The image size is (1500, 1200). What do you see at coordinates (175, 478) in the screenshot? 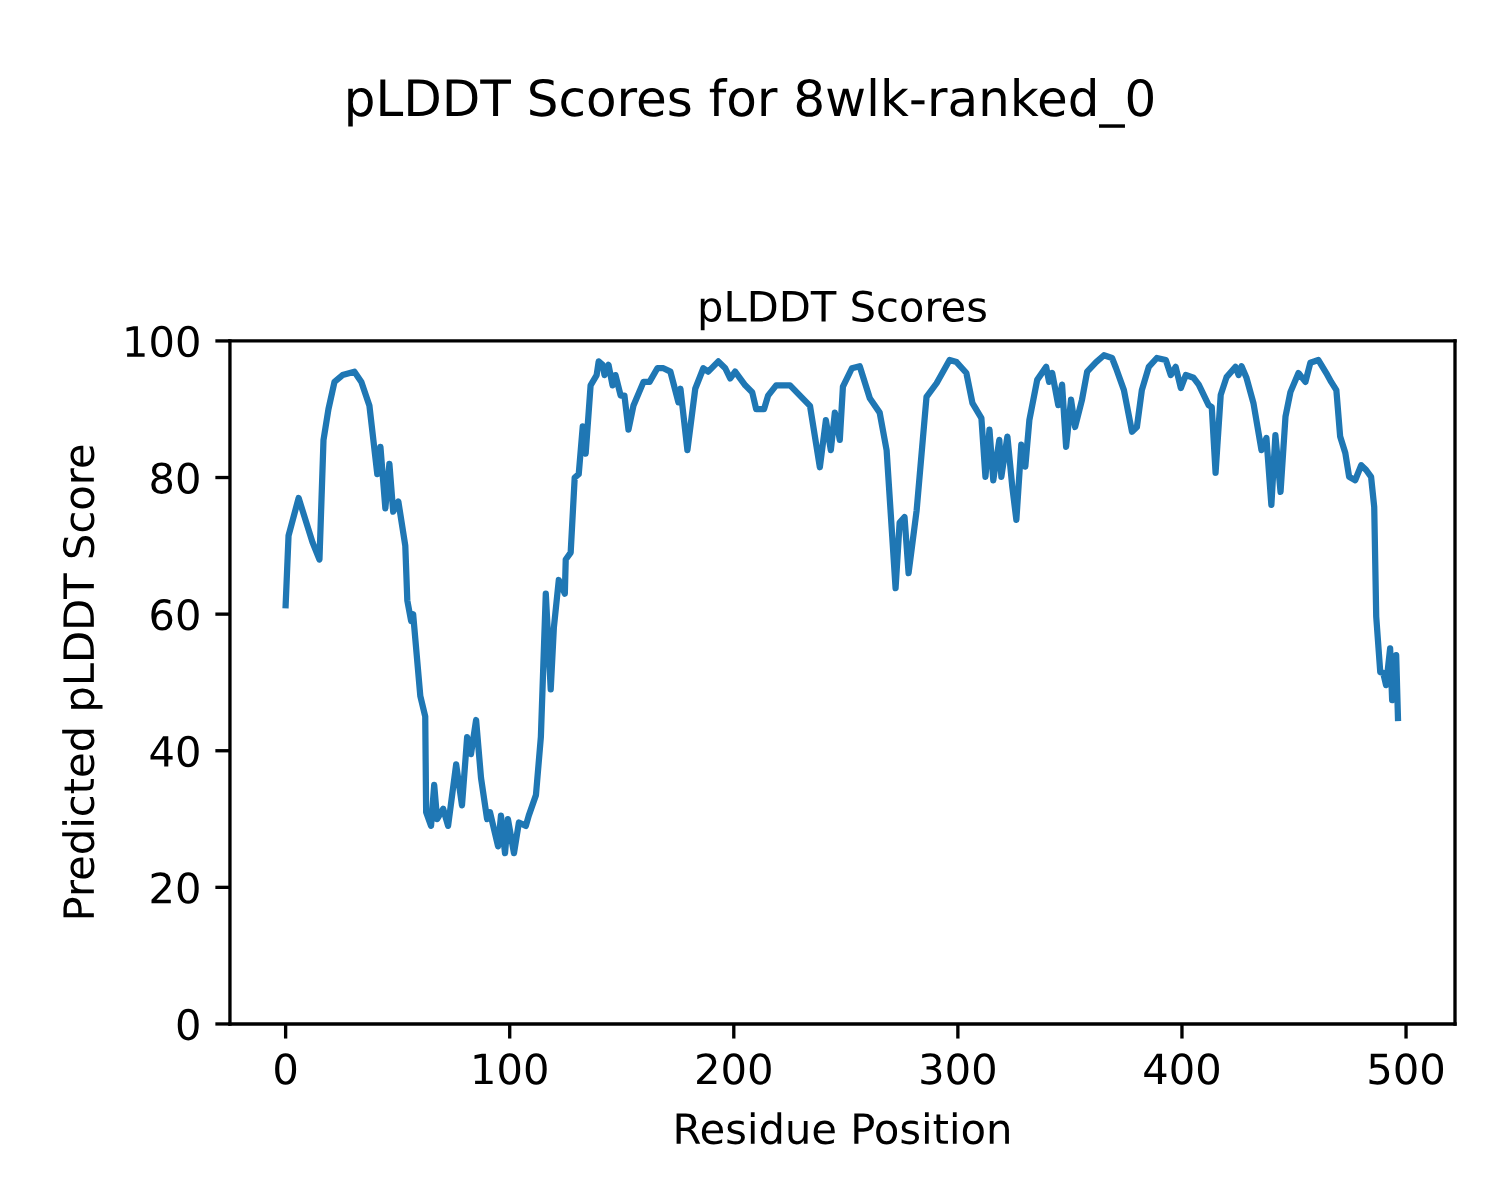
I see `y-tick-label: 80` at bounding box center [175, 478].